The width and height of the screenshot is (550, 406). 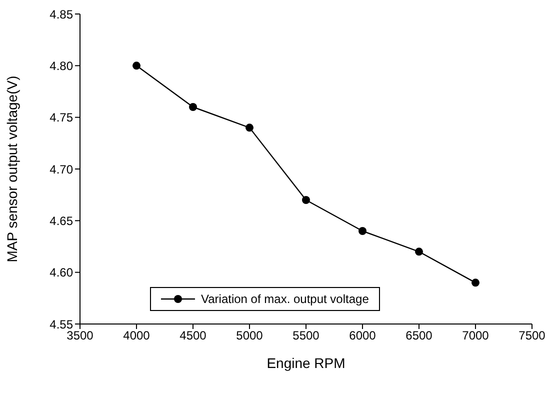 What do you see at coordinates (306, 363) in the screenshot?
I see `x-axis-title: Engine RPM` at bounding box center [306, 363].